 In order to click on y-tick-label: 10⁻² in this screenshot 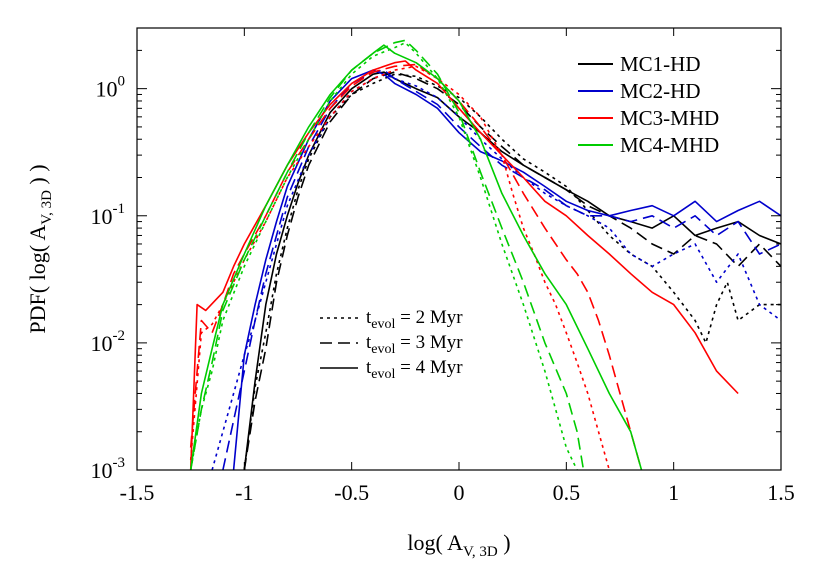, I will do `click(108, 342)`.